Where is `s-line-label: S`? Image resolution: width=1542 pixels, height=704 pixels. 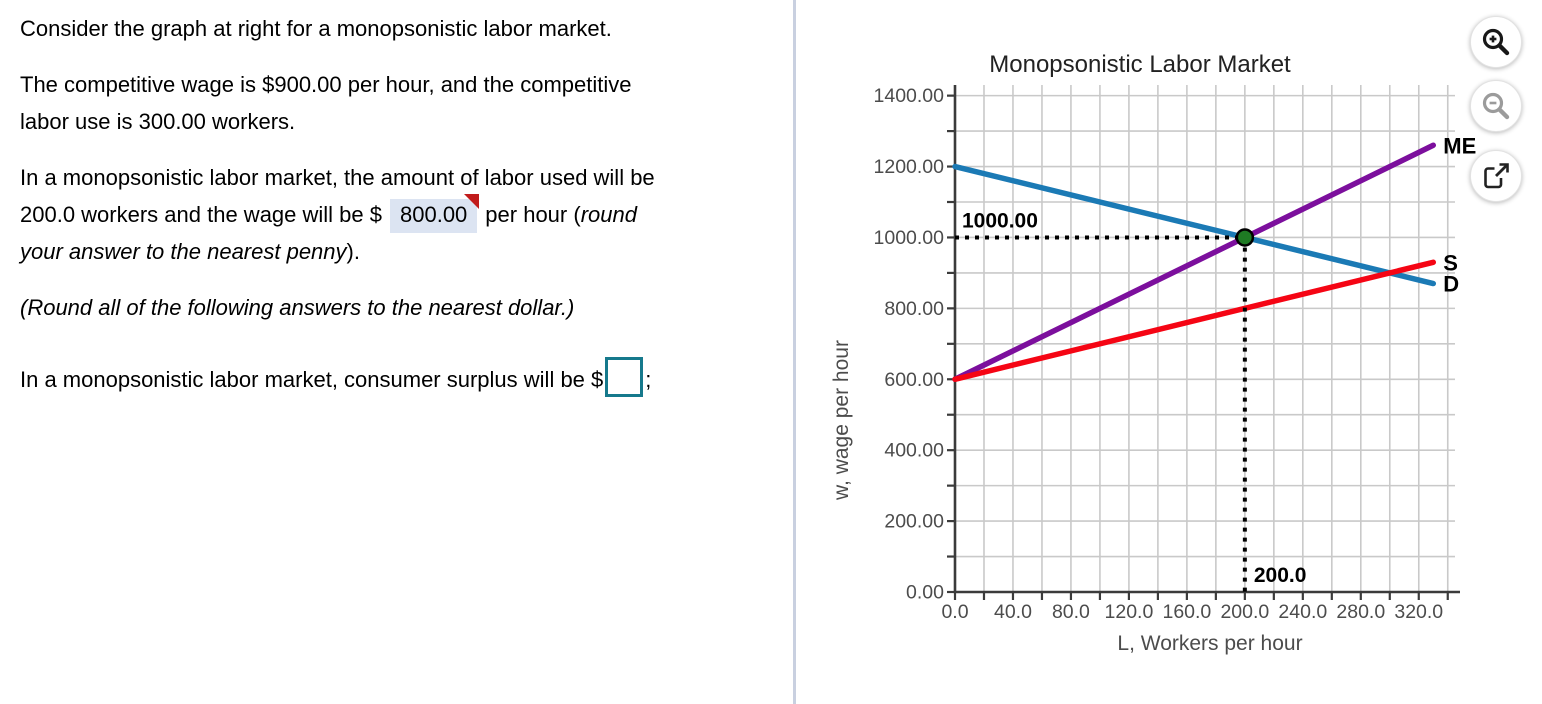 s-line-label: S is located at coordinates (1450, 262).